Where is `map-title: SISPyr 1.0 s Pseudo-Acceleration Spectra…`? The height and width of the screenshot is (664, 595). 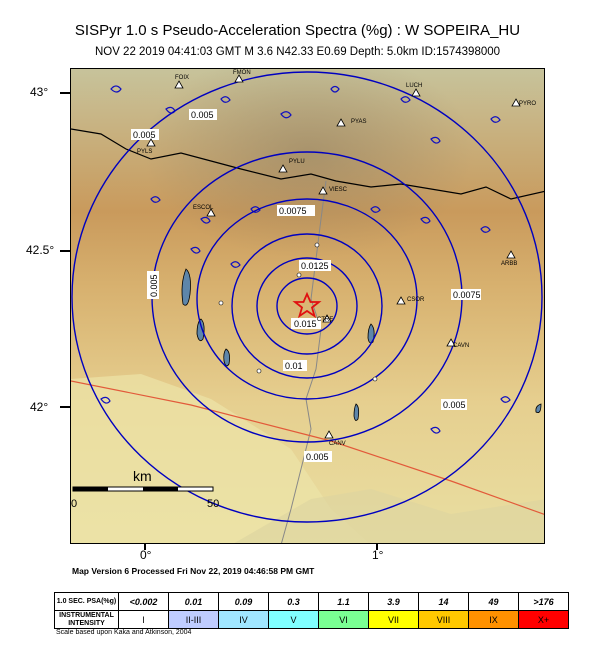
map-title: SISPyr 1.0 s Pseudo-Acceleration Spectra… is located at coordinates (297, 30).